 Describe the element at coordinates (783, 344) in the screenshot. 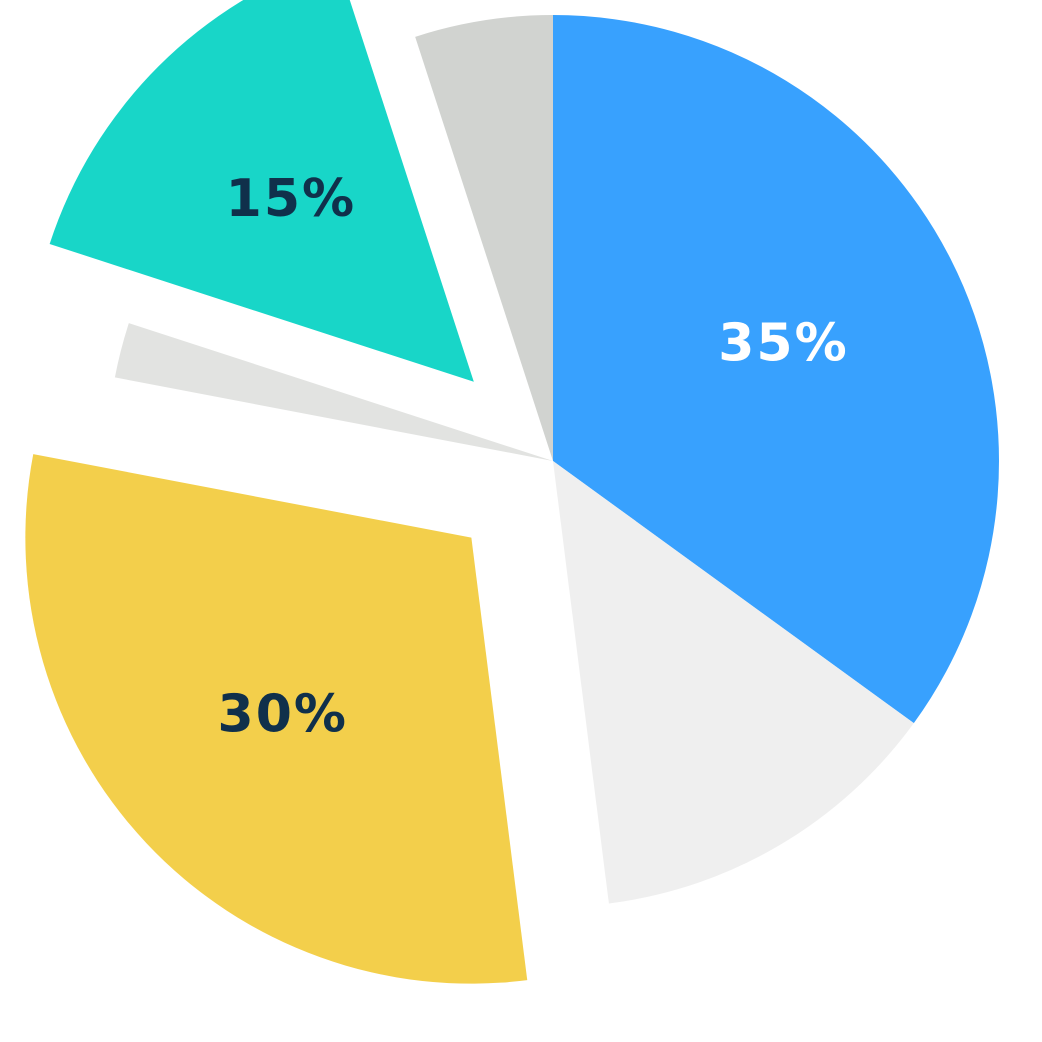

I see `pie-slice-label-1: 35%` at that location.